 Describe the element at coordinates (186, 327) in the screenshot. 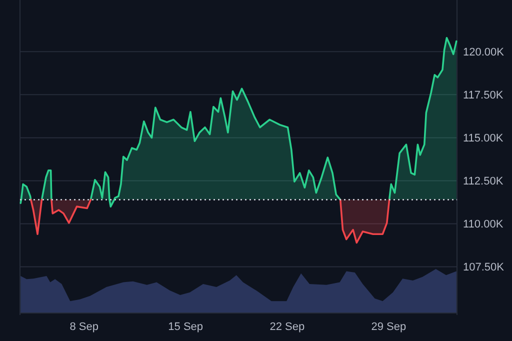

I see `x-tick-label: 15 Sep` at that location.